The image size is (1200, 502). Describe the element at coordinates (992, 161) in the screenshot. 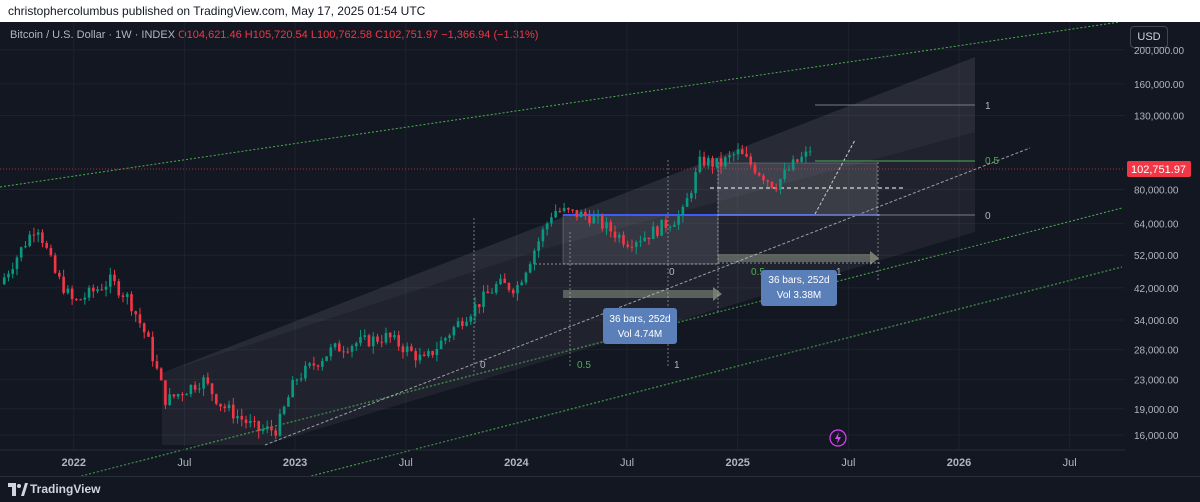

I see `fib-top-05-label: 0.5` at that location.